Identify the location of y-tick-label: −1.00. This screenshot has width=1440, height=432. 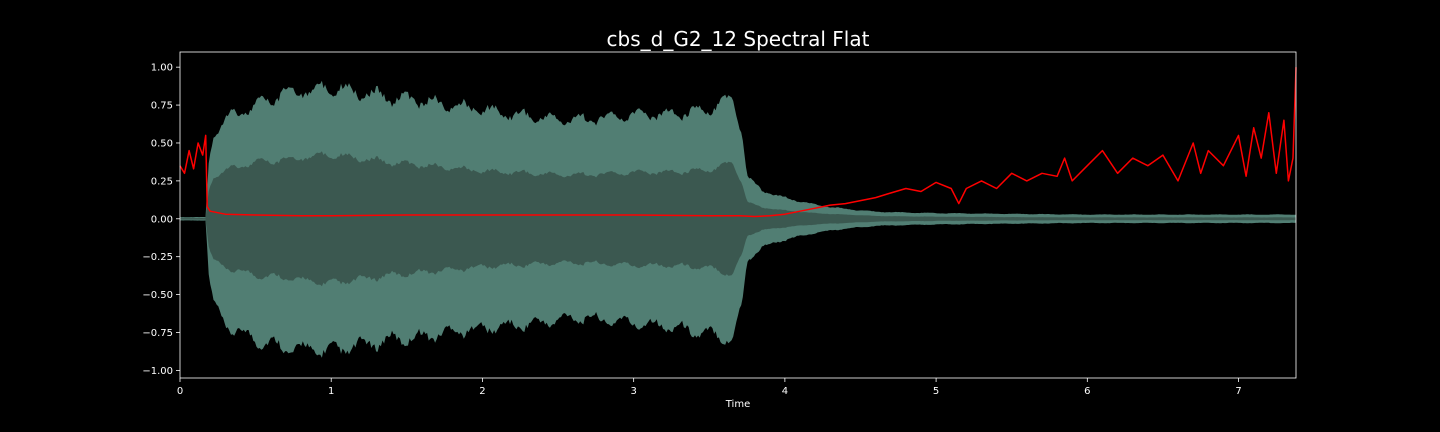
(157, 371).